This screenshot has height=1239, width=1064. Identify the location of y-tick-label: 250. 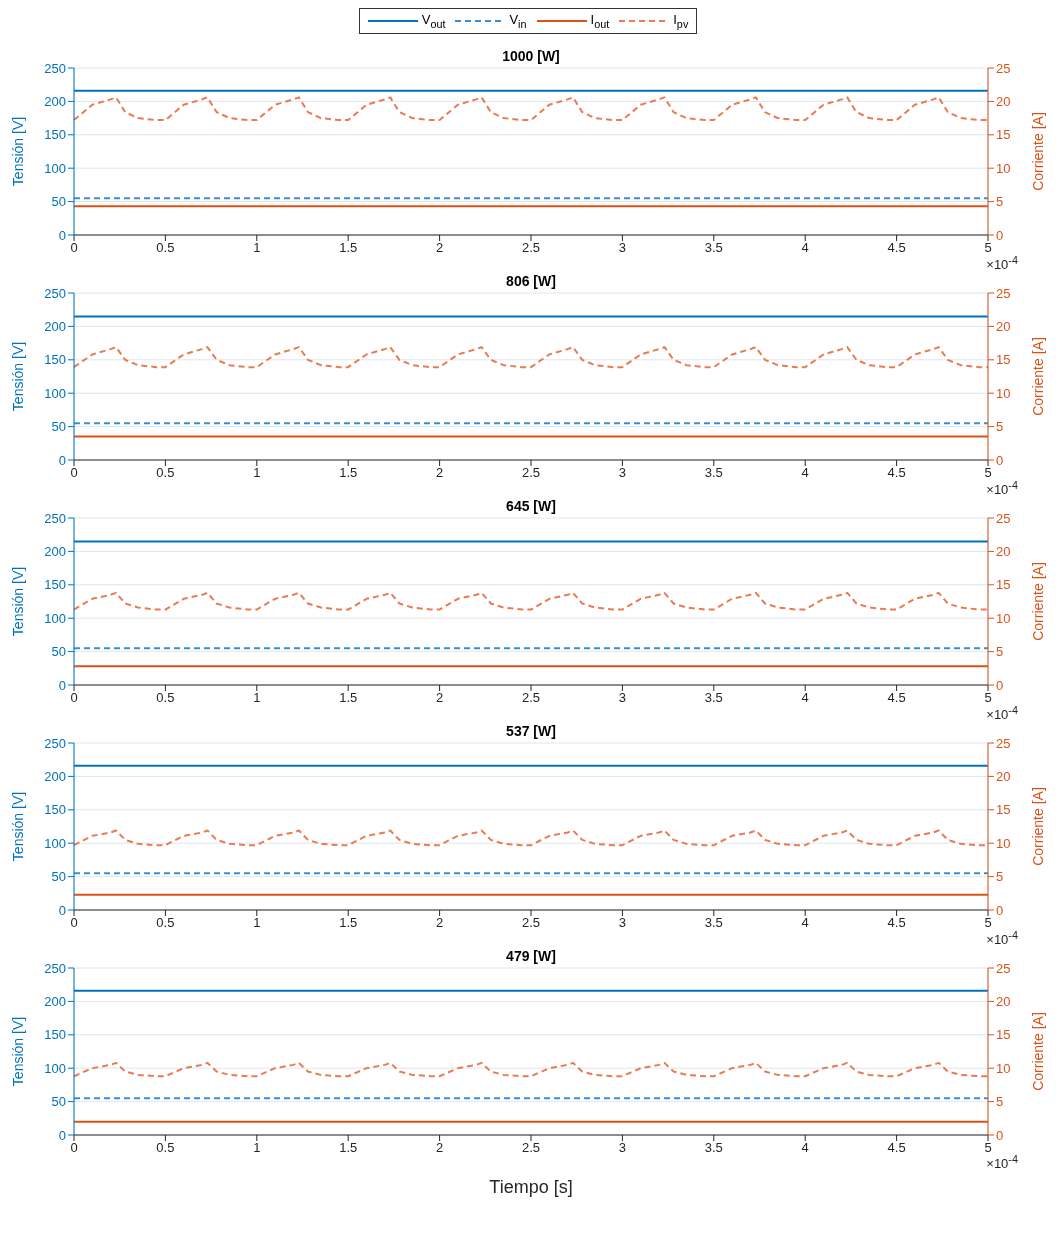
(55, 518).